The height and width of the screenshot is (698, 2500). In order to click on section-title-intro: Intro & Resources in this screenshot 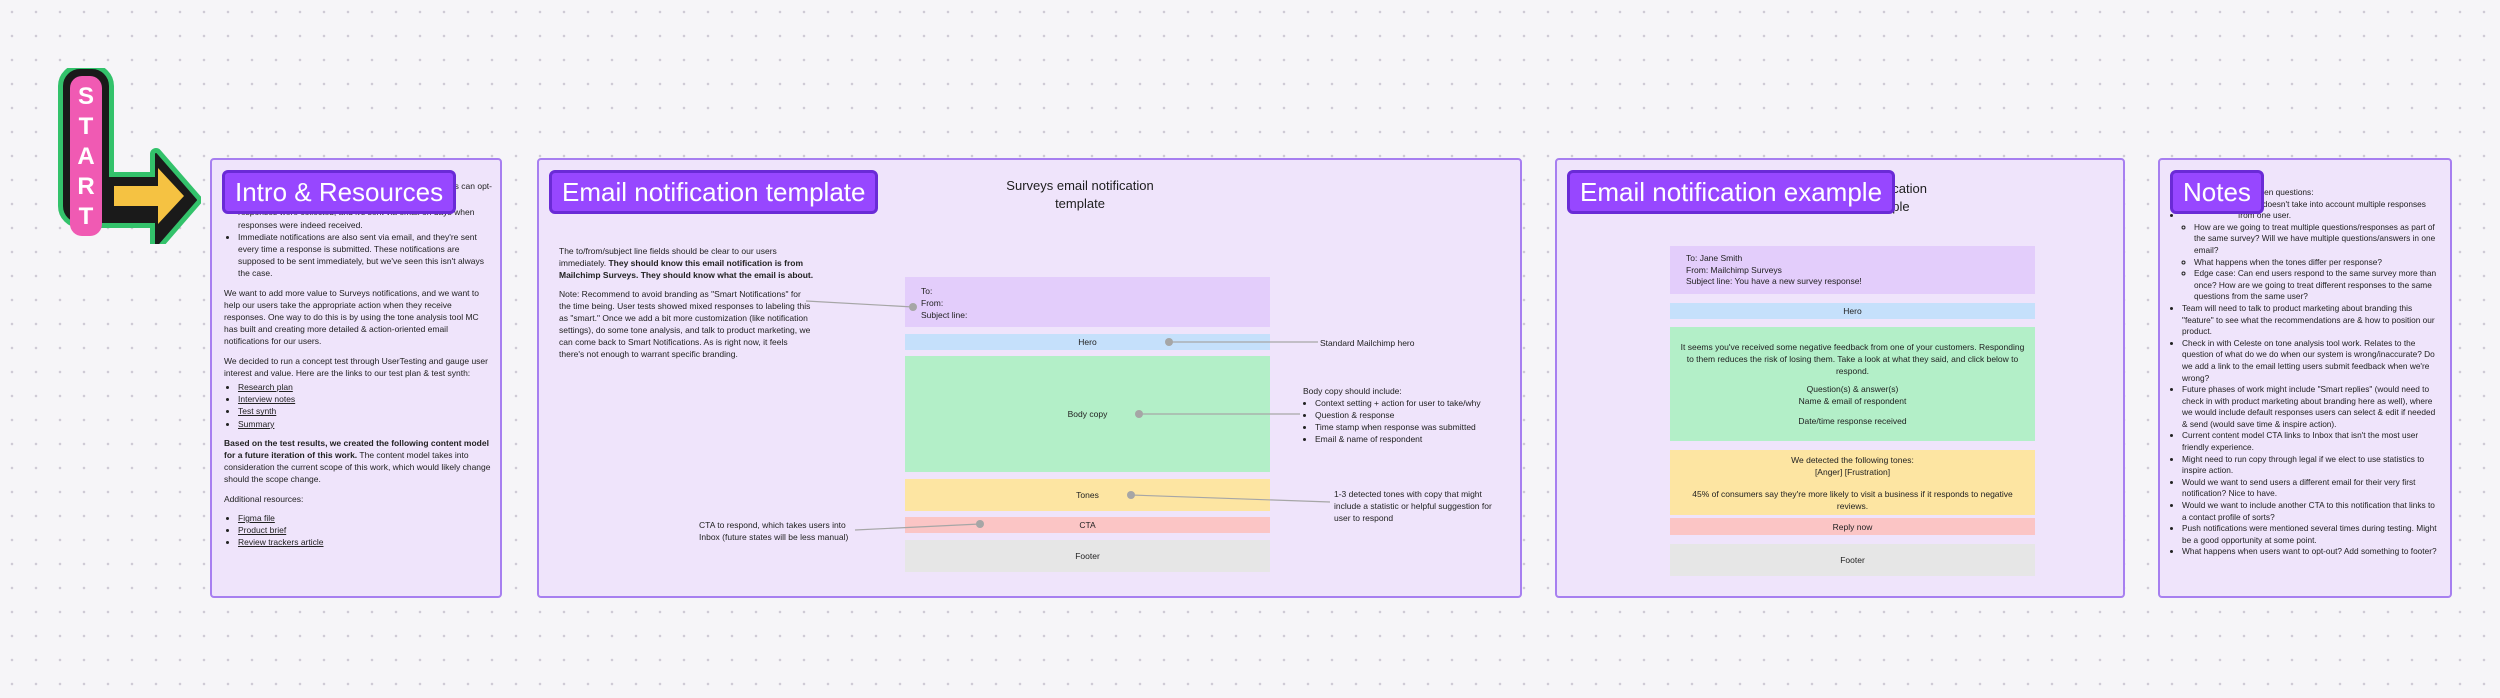, I will do `click(339, 192)`.